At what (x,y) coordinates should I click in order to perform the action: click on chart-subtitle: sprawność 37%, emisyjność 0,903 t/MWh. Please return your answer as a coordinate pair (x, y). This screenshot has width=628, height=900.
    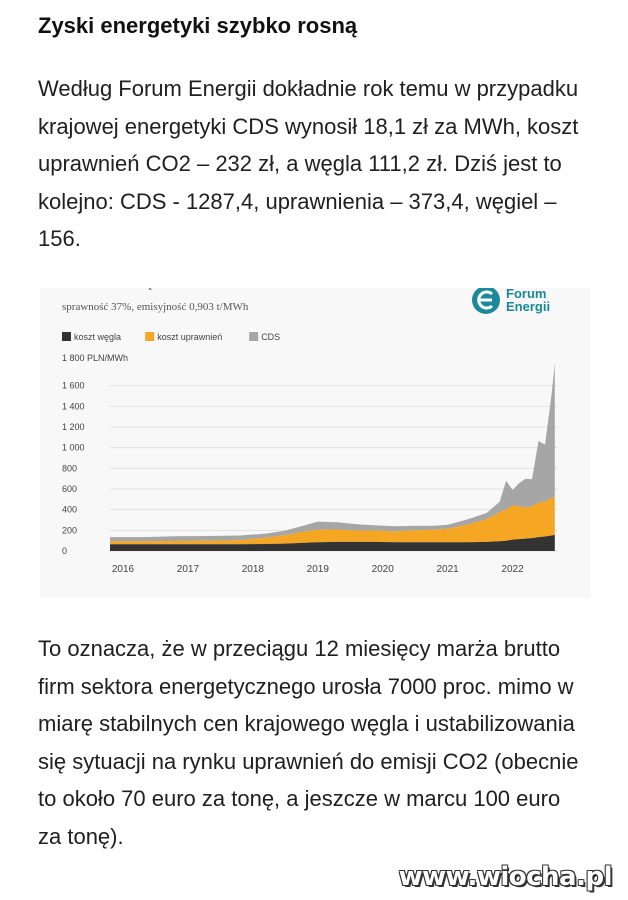
    Looking at the image, I should click on (155, 307).